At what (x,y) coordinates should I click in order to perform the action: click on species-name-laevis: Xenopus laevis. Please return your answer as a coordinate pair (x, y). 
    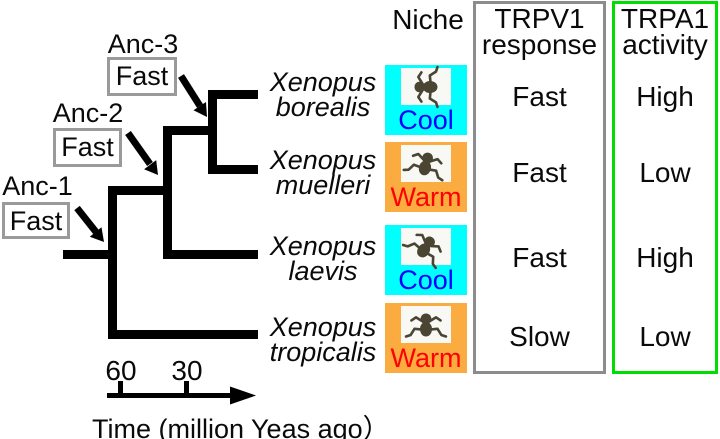
    Looking at the image, I should click on (323, 258).